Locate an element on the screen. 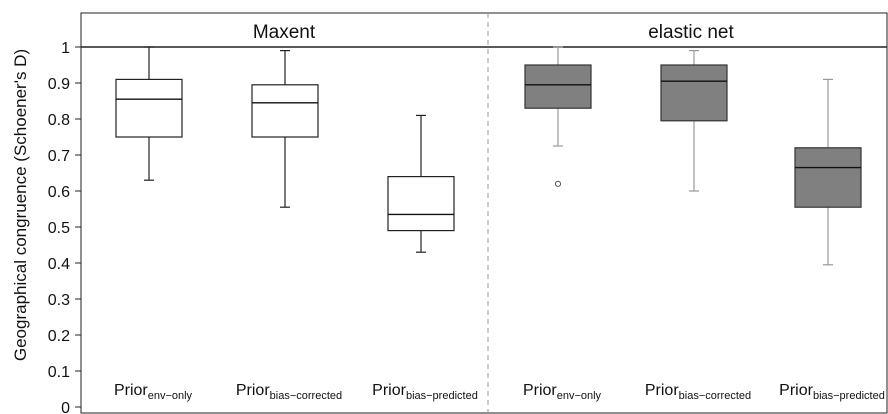 The height and width of the screenshot is (414, 888). panel-title-elastic-net: elastic net is located at coordinates (691, 32).